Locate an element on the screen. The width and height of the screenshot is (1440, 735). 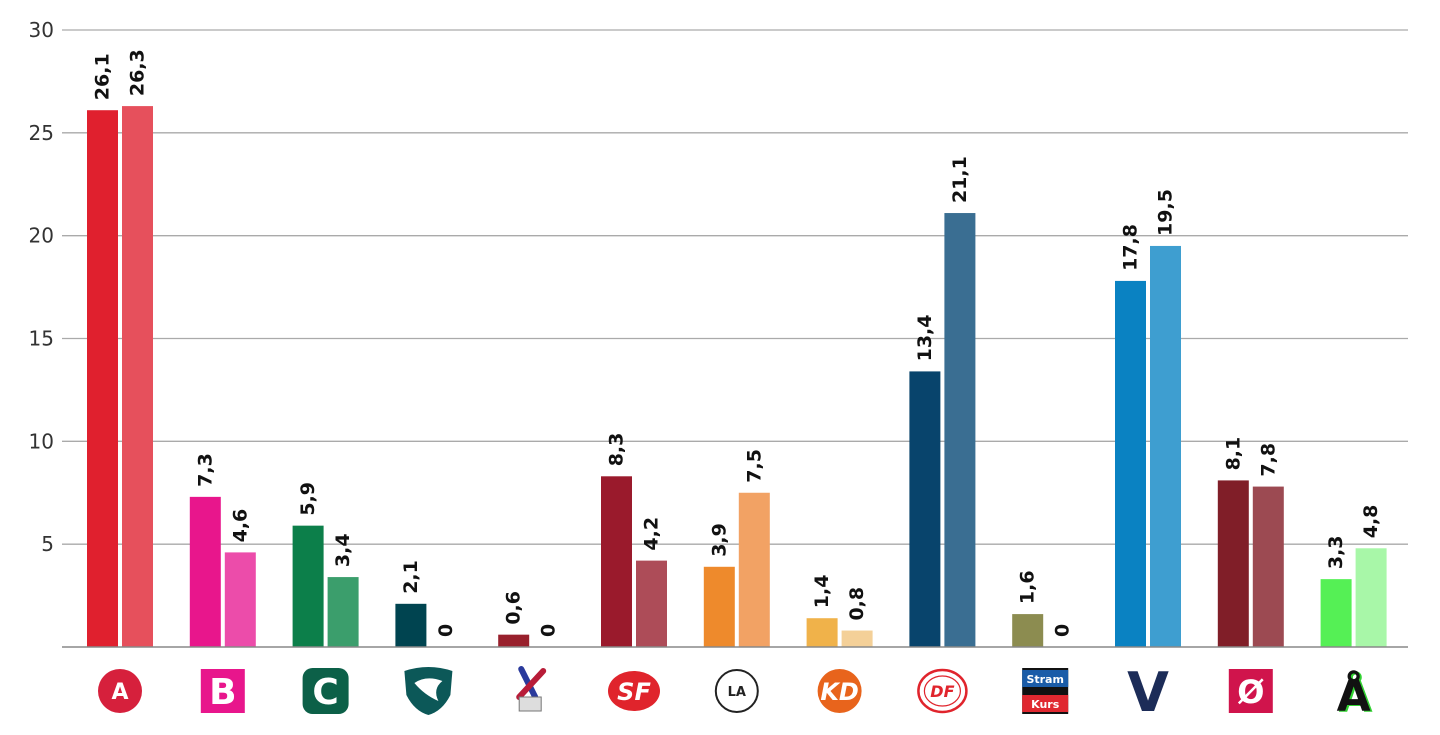
logo-V-icon: V is located at coordinates (1148, 692).